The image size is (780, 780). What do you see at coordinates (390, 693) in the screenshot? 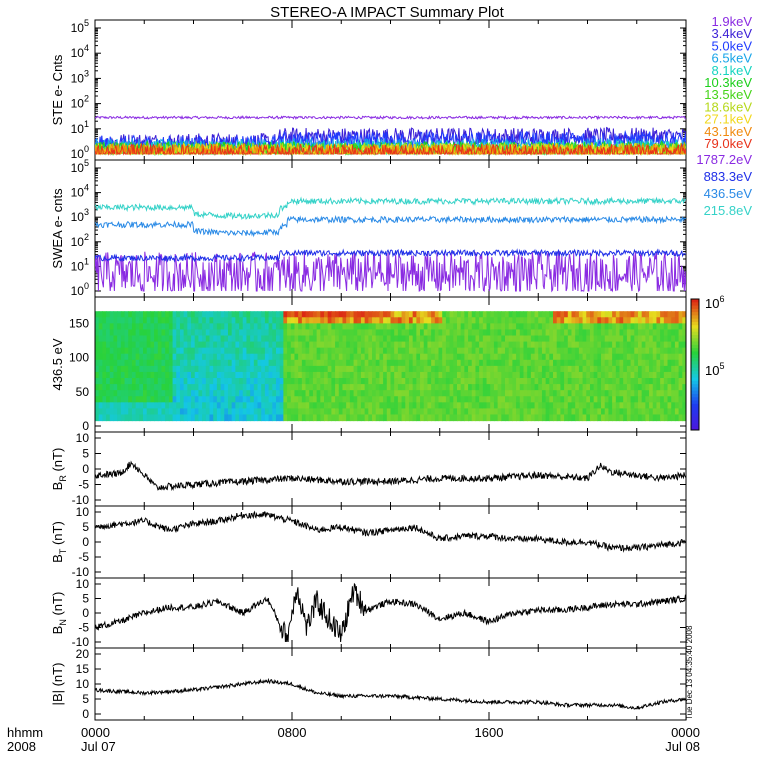
I see `magnetic-field-trace` at bounding box center [390, 693].